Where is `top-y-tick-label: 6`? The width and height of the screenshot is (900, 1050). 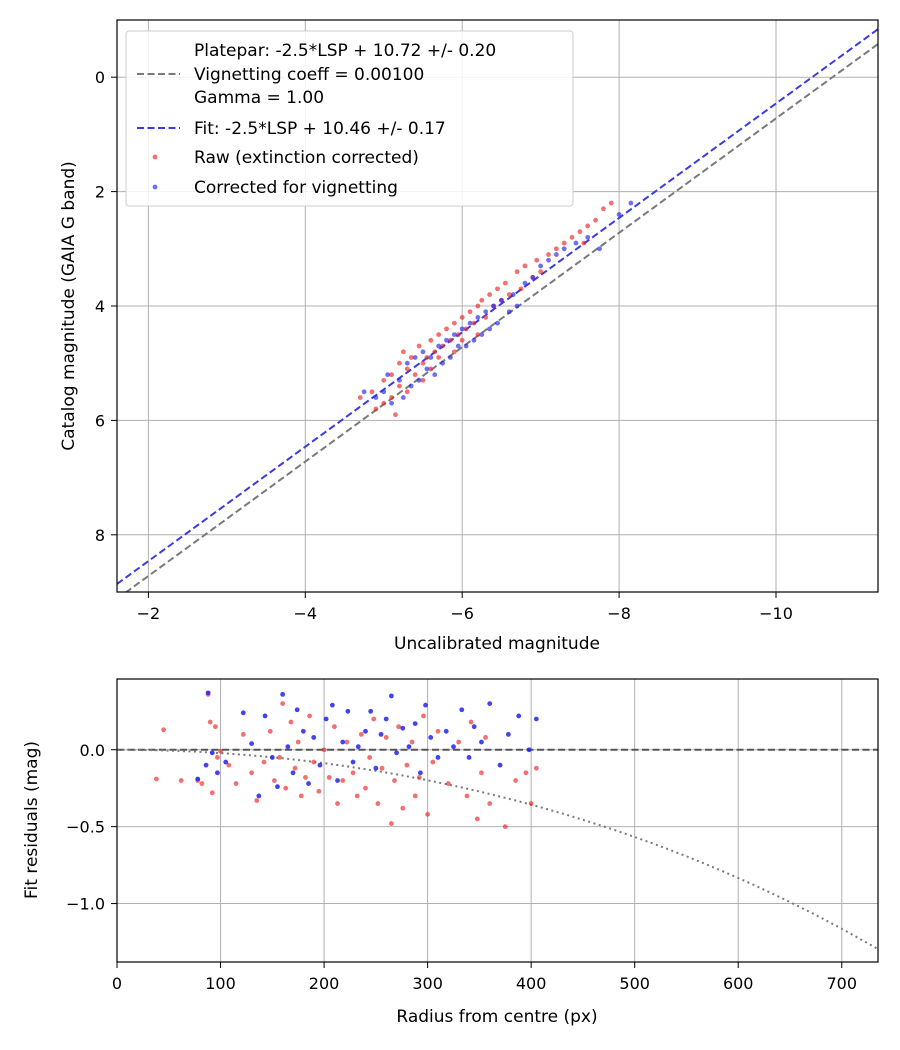 top-y-tick-label: 6 is located at coordinates (100, 420).